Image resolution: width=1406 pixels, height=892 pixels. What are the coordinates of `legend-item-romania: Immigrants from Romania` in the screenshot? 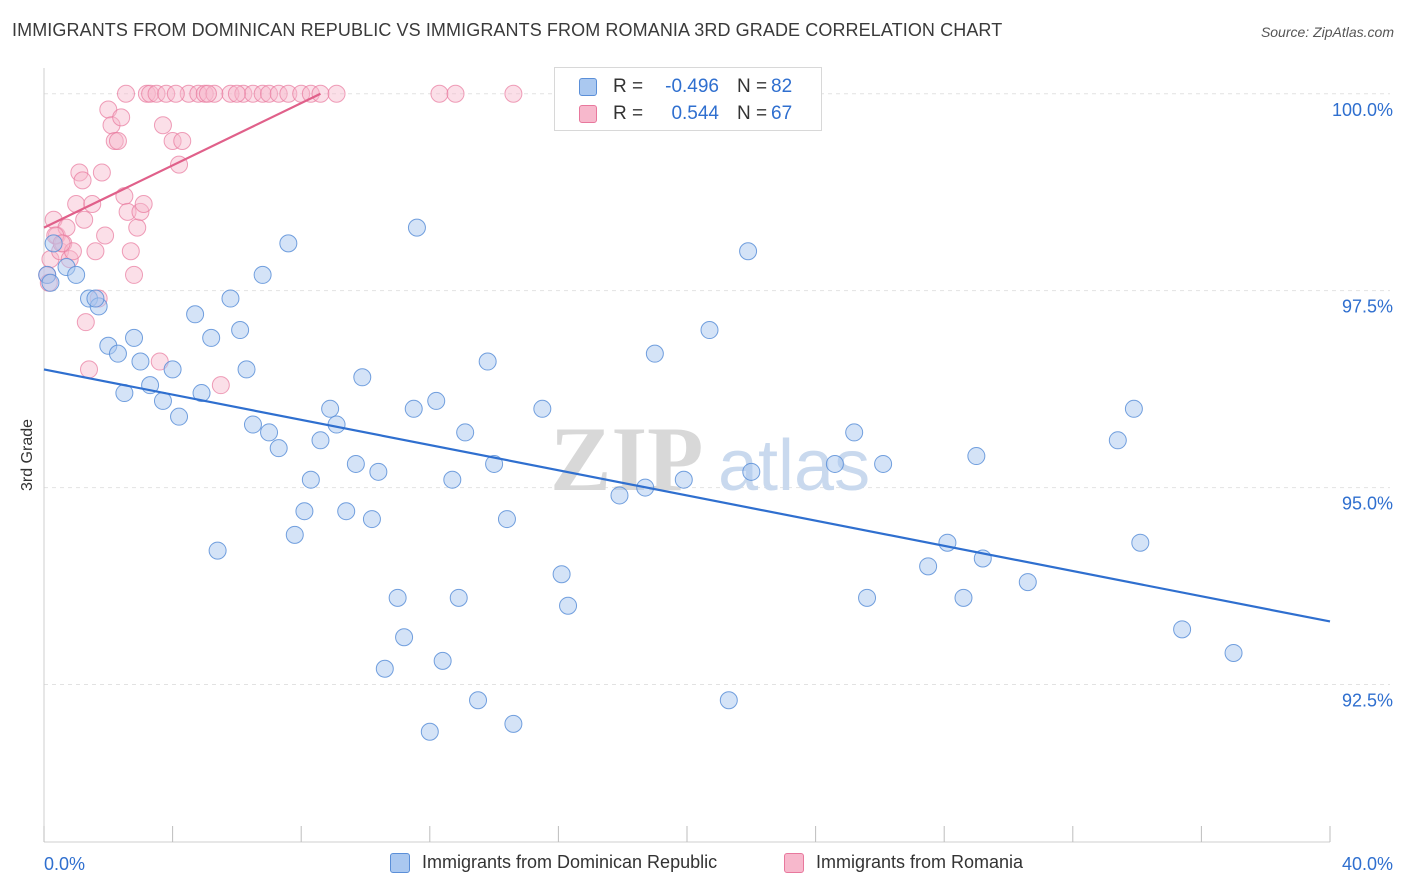 It's located at (903, 862).